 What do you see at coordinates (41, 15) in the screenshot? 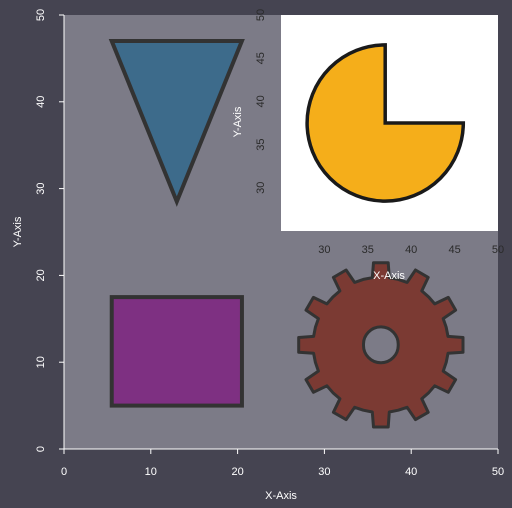
I see `y-tick-label: 50` at bounding box center [41, 15].